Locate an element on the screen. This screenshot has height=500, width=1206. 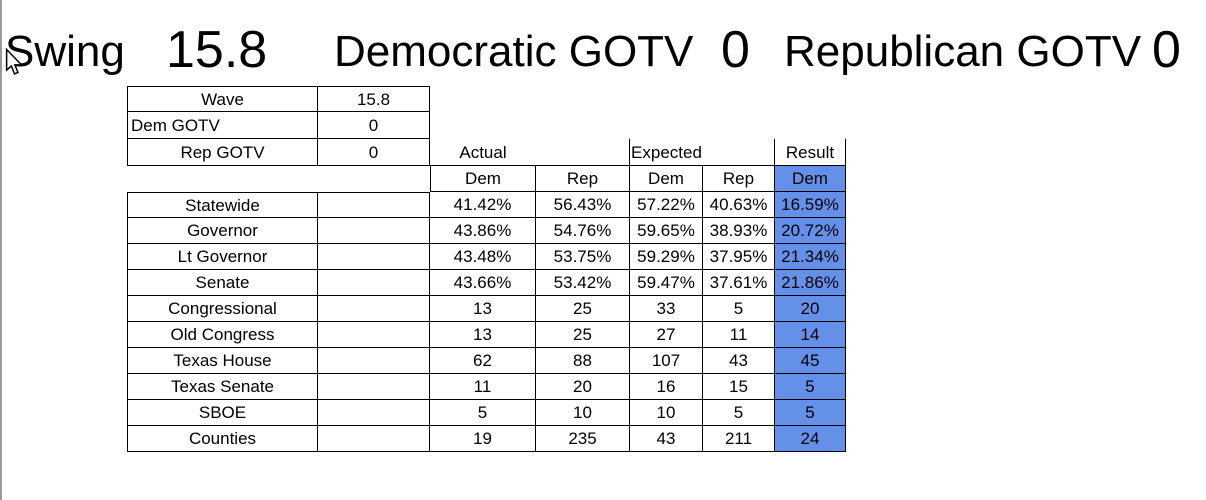
cell-expected-rep: 37.61% is located at coordinates (739, 283).